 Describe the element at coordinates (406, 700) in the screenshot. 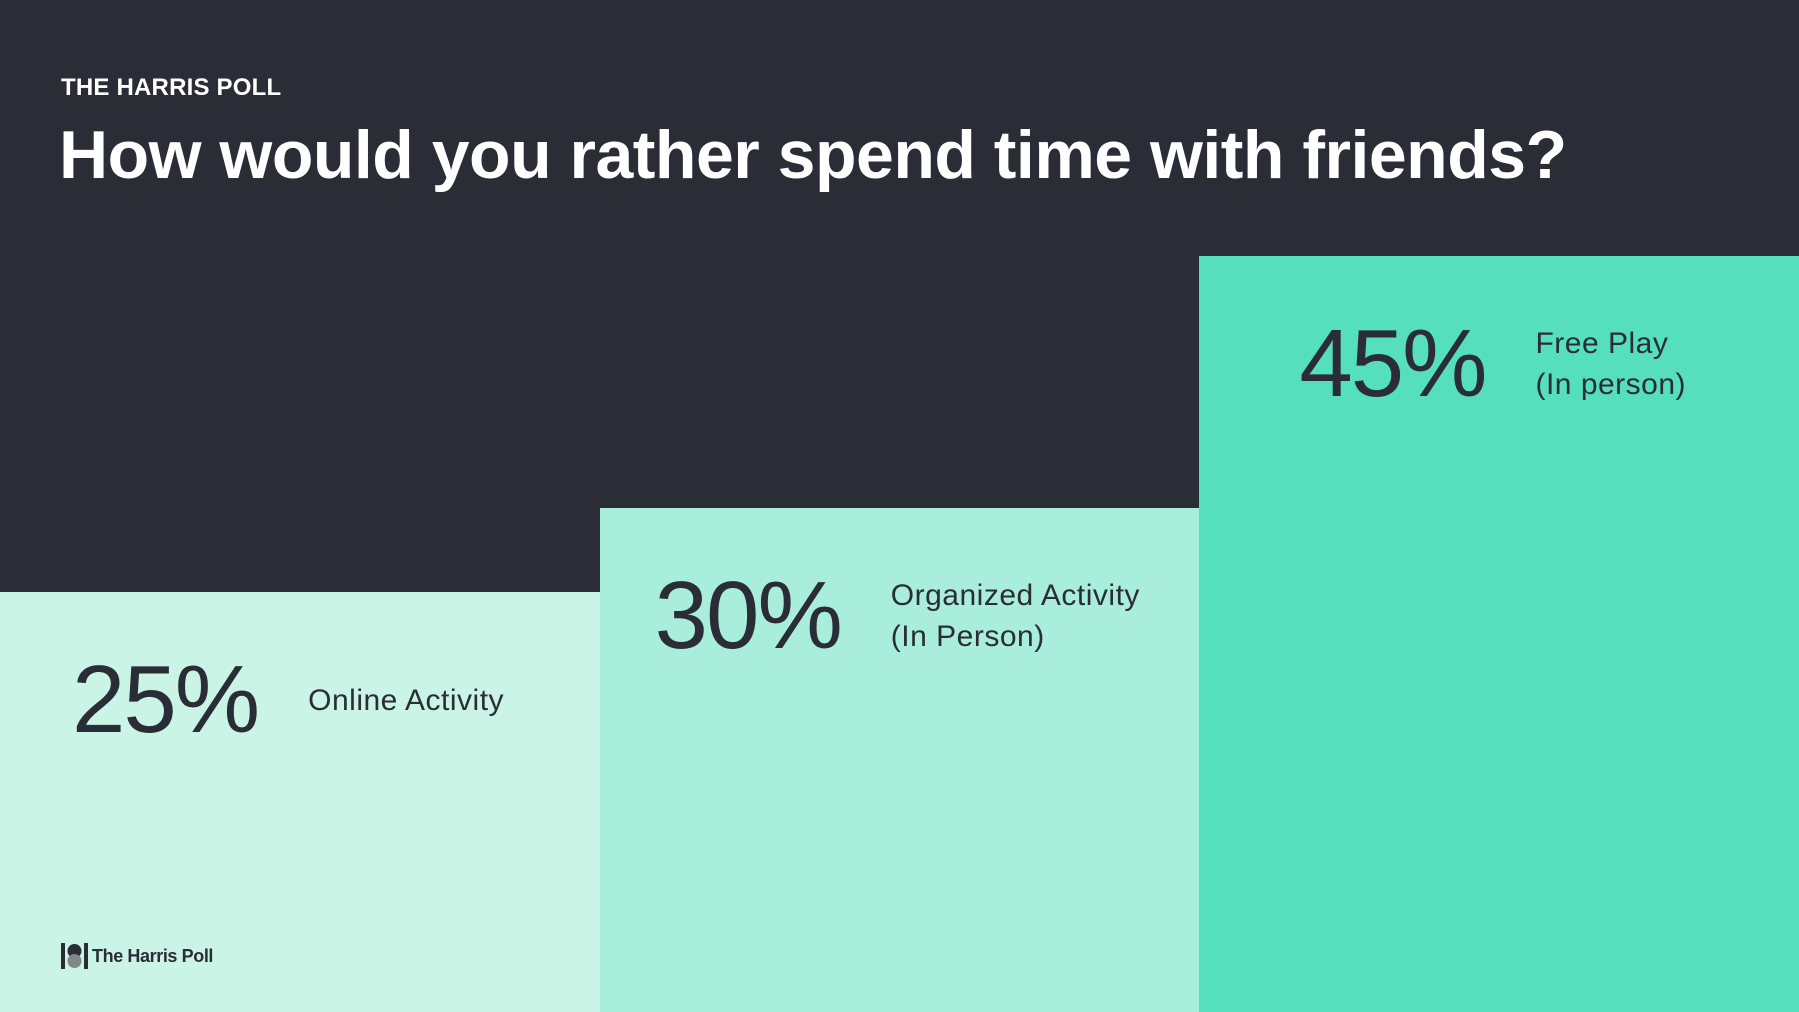

I see `category-label: Online Activity` at that location.